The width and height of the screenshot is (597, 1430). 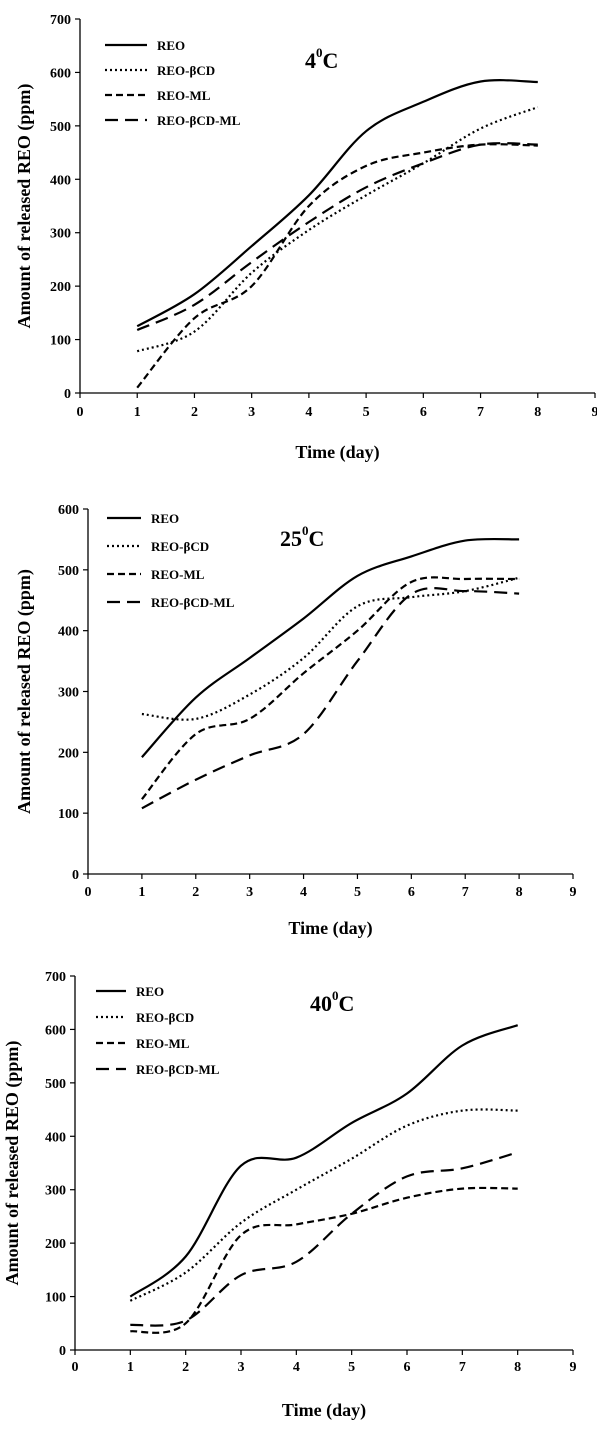 I want to click on temperature-label: 40C, so click(x=321, y=59).